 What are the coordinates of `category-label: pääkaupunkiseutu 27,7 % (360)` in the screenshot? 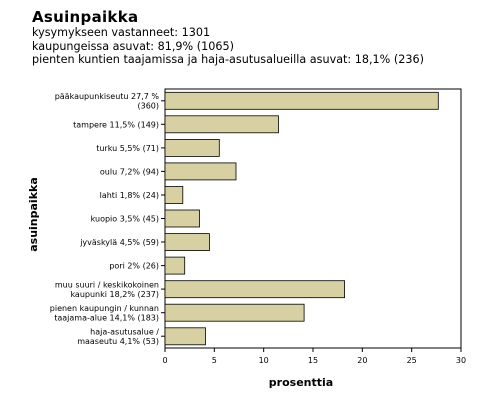 It's located at (107, 101).